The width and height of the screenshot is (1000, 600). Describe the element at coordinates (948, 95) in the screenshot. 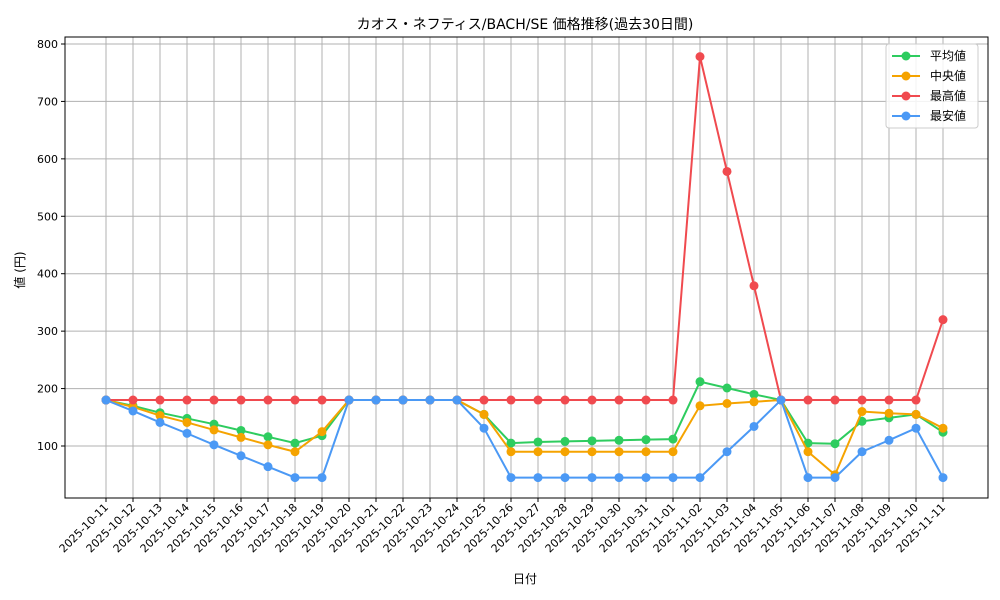

I see `legend-label: 最高値` at that location.